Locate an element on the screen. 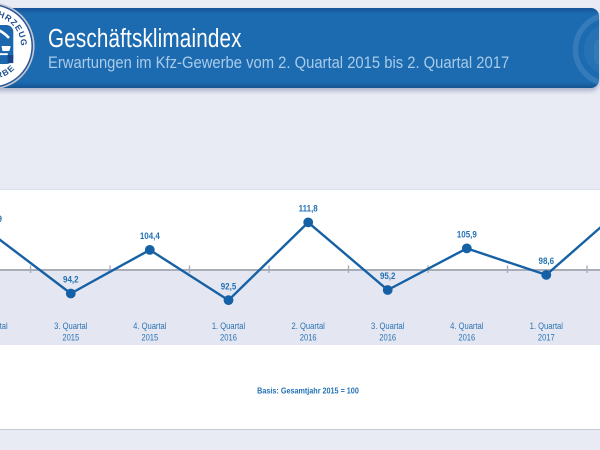  svg-text: 94,2 is located at coordinates (71, 279).